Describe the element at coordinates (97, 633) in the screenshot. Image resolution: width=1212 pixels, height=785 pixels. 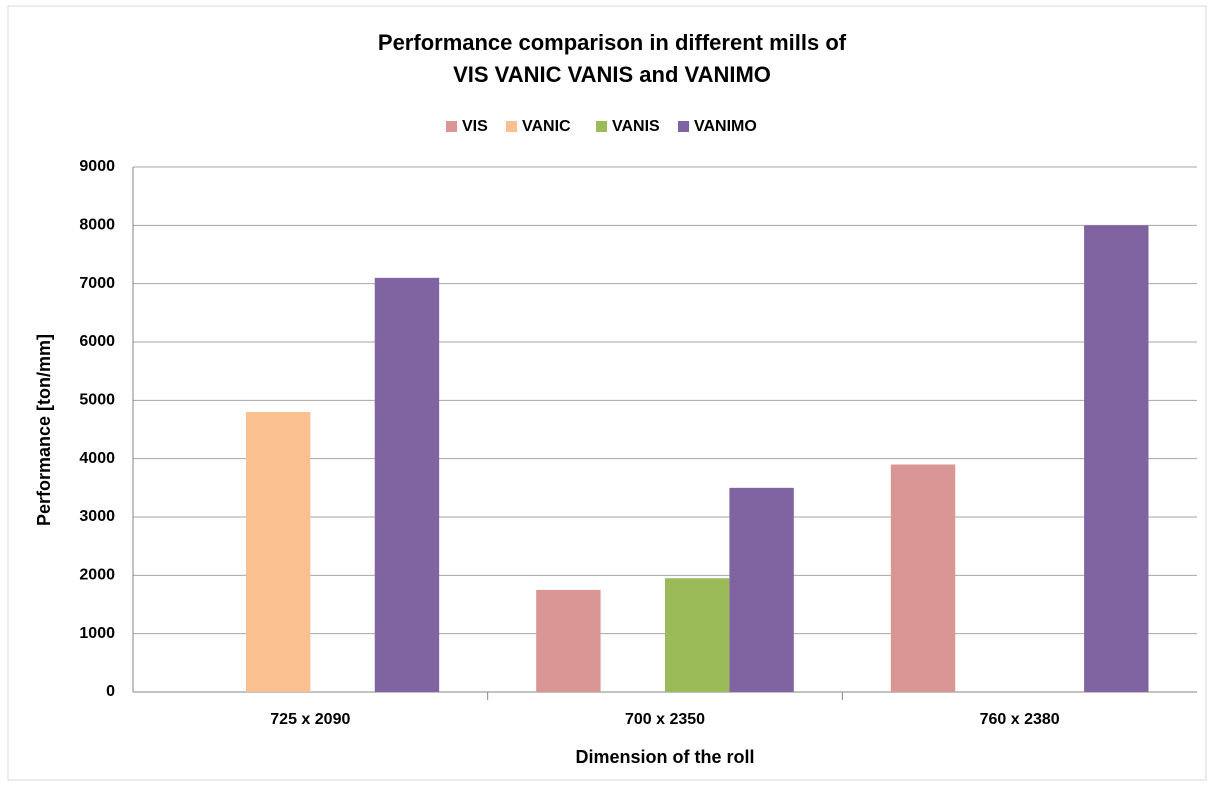
I see `y-tick-label: 1000` at that location.